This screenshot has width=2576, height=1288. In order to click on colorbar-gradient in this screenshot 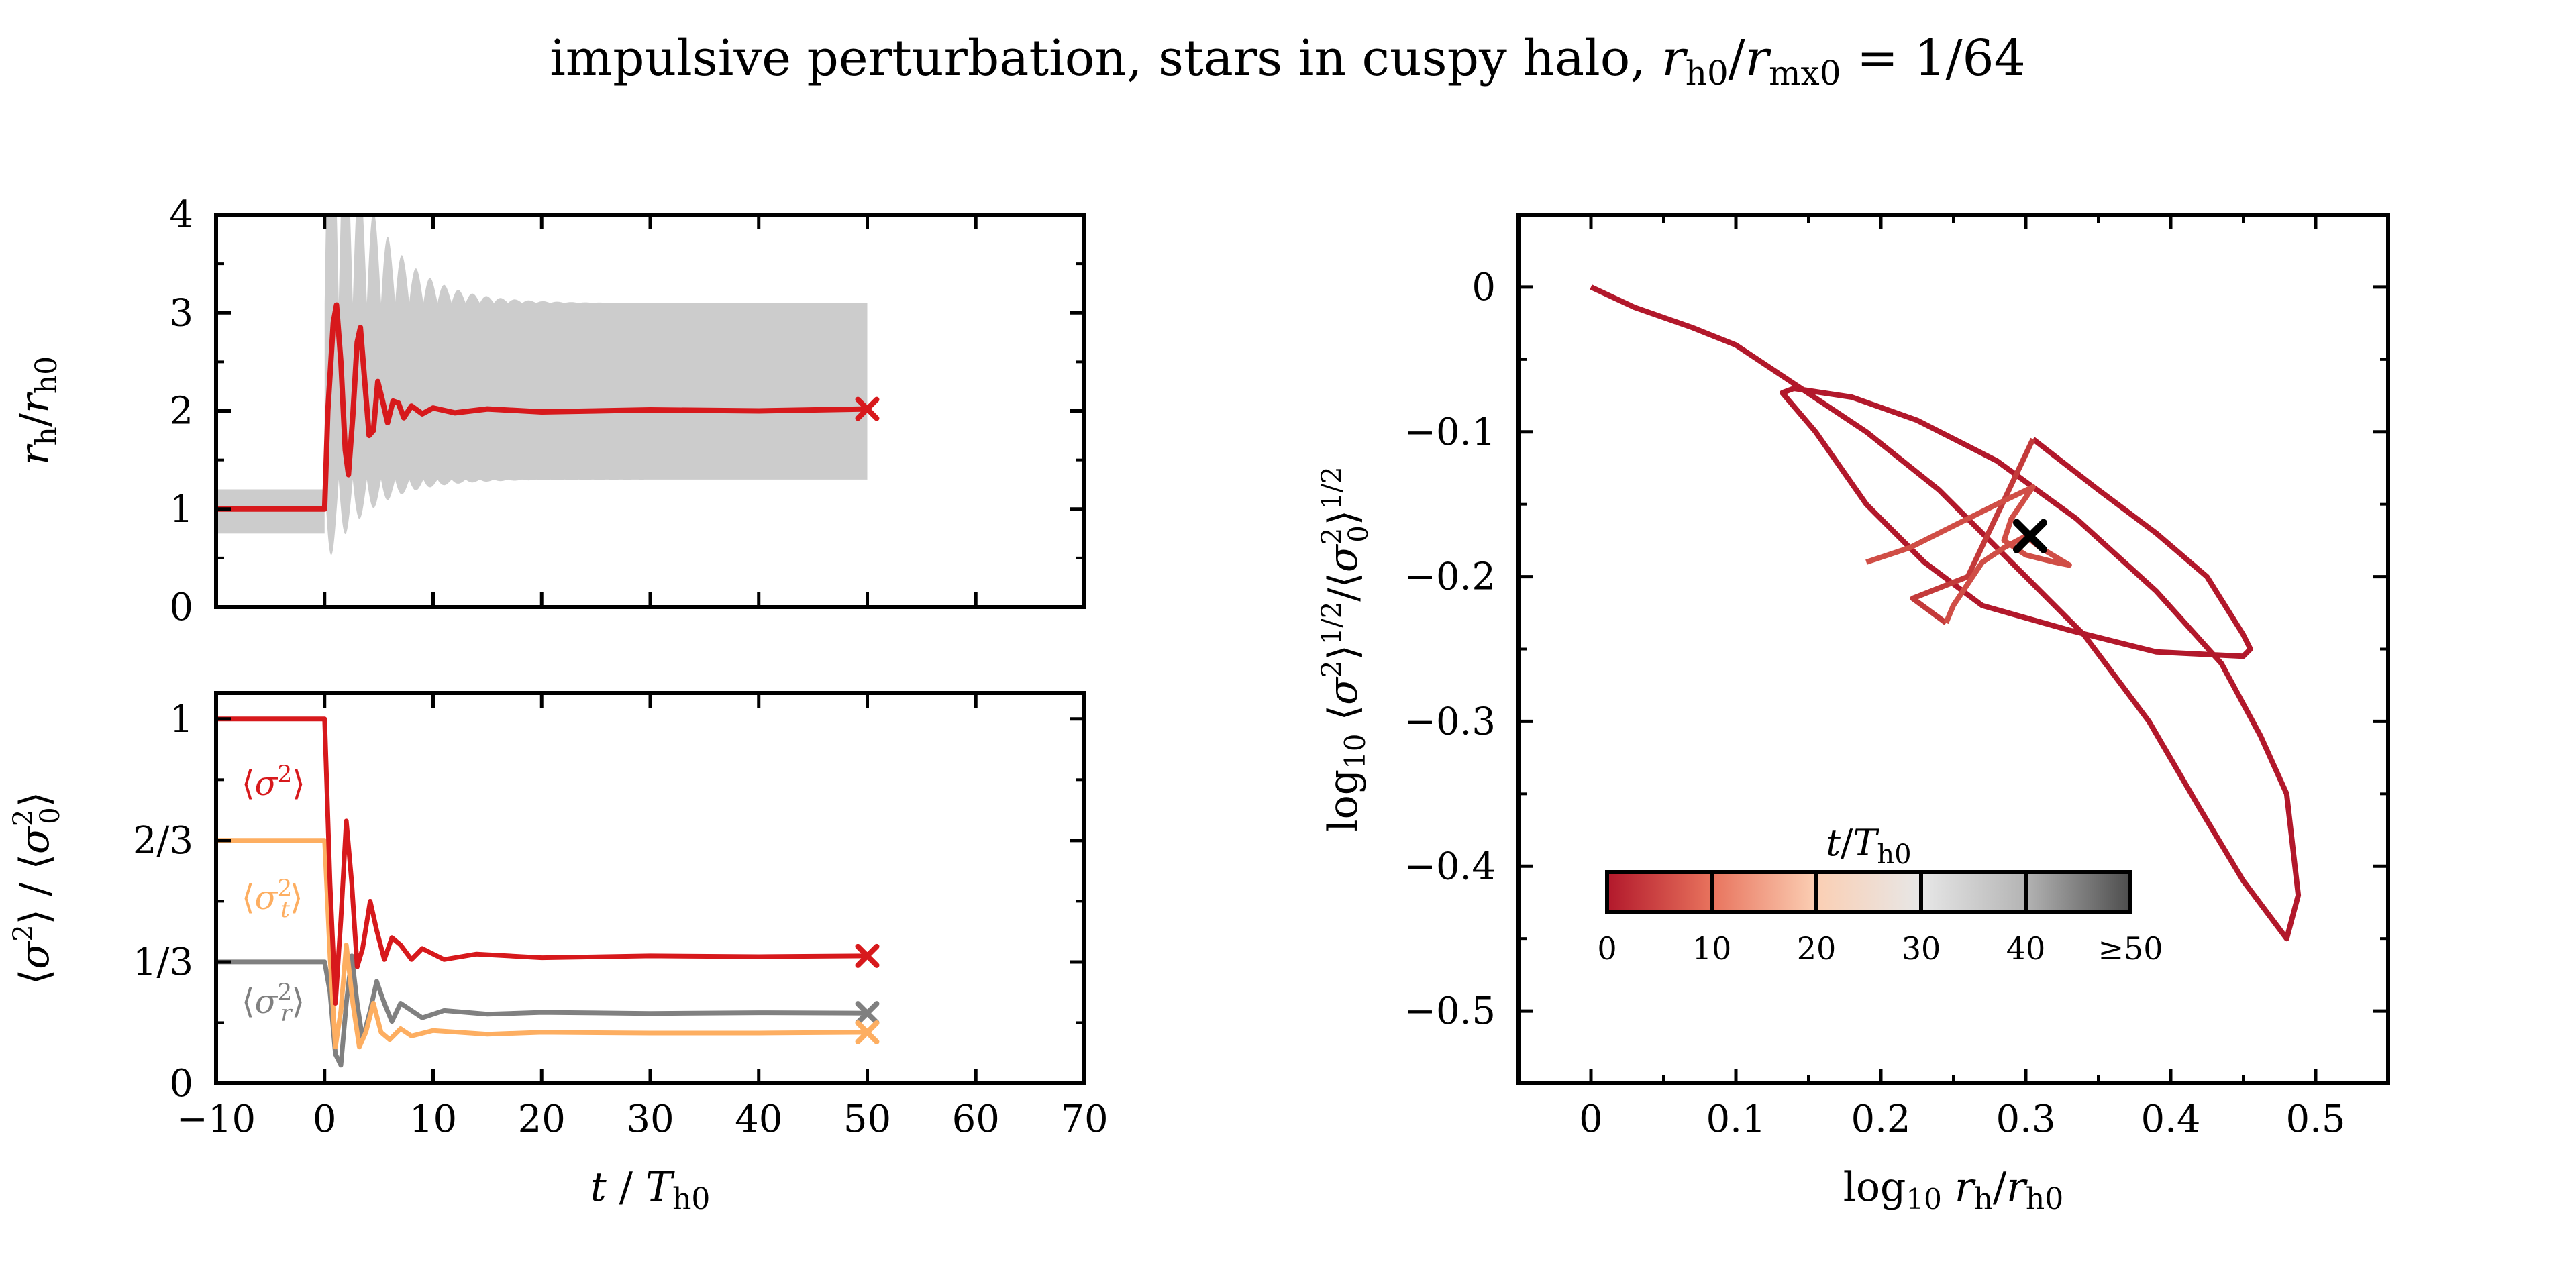, I will do `click(1868, 892)`.